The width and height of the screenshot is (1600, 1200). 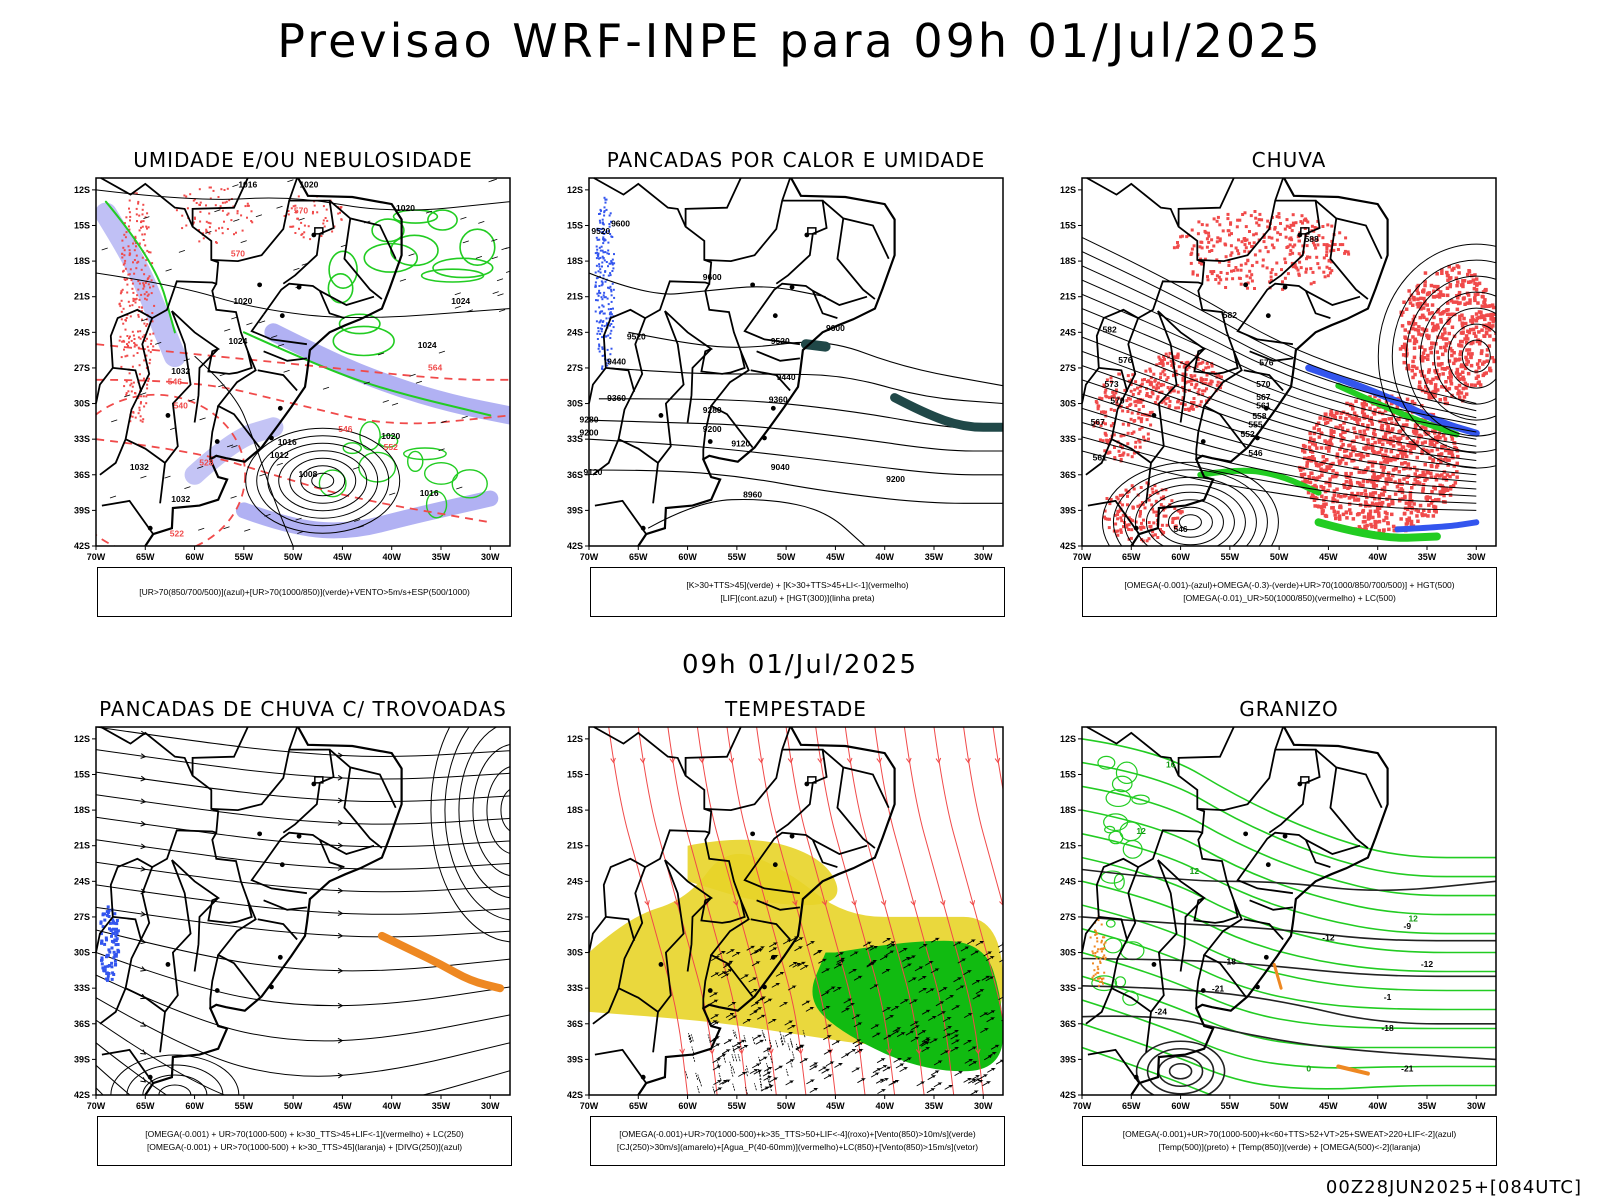 I want to click on omega-orange, so click(x=1092, y=977).